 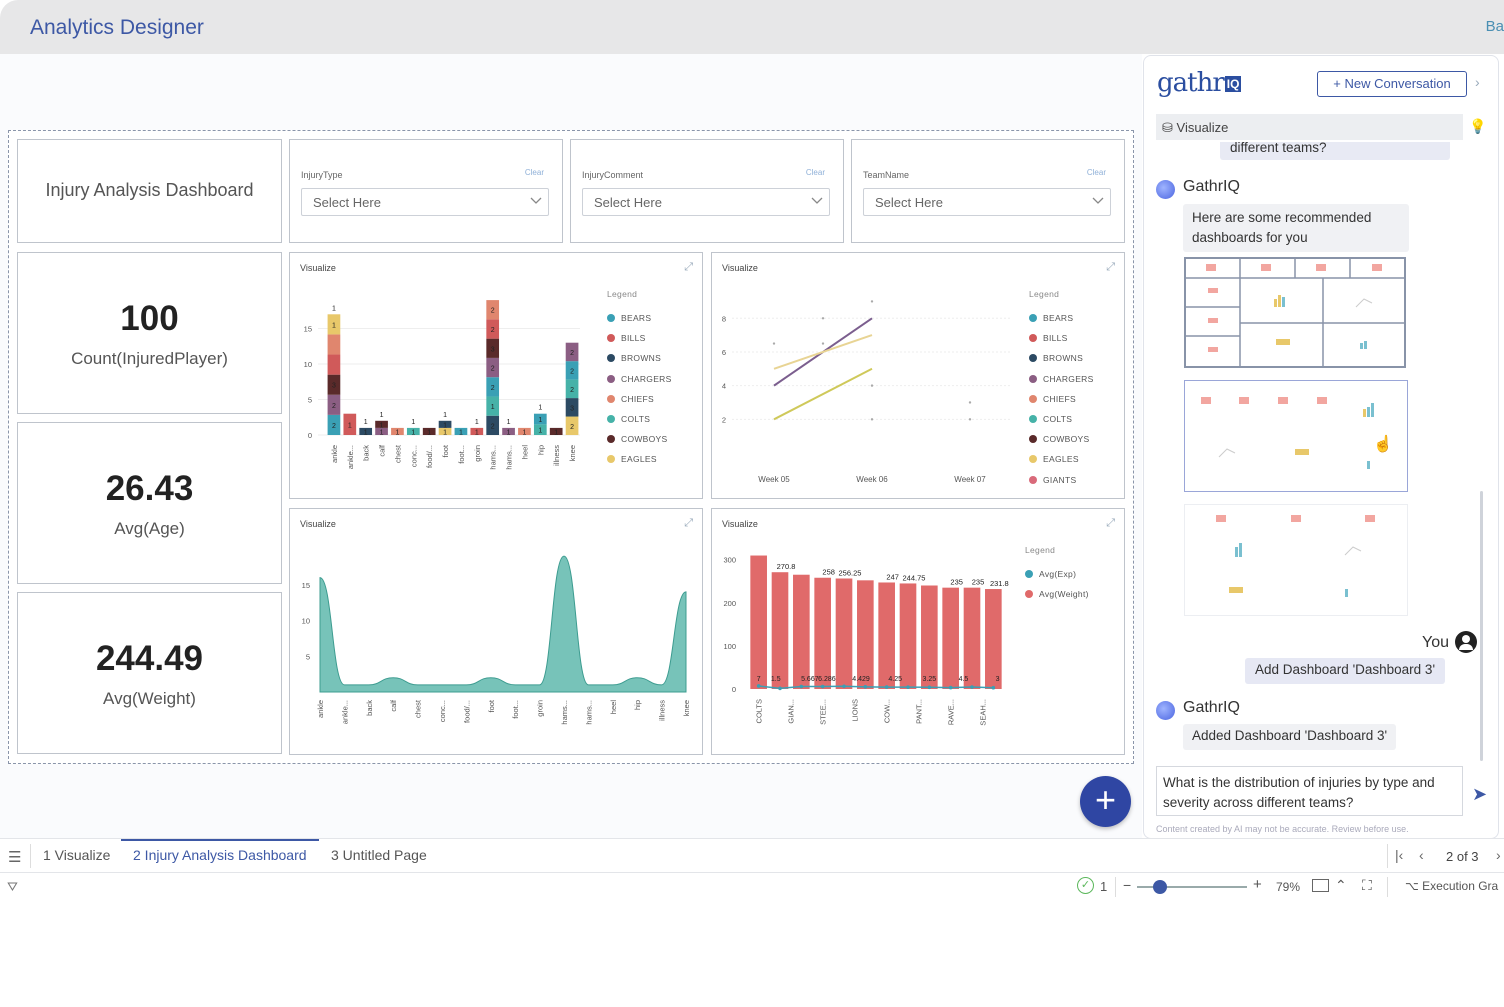 I want to click on zoom-slider, so click(x=1192, y=887).